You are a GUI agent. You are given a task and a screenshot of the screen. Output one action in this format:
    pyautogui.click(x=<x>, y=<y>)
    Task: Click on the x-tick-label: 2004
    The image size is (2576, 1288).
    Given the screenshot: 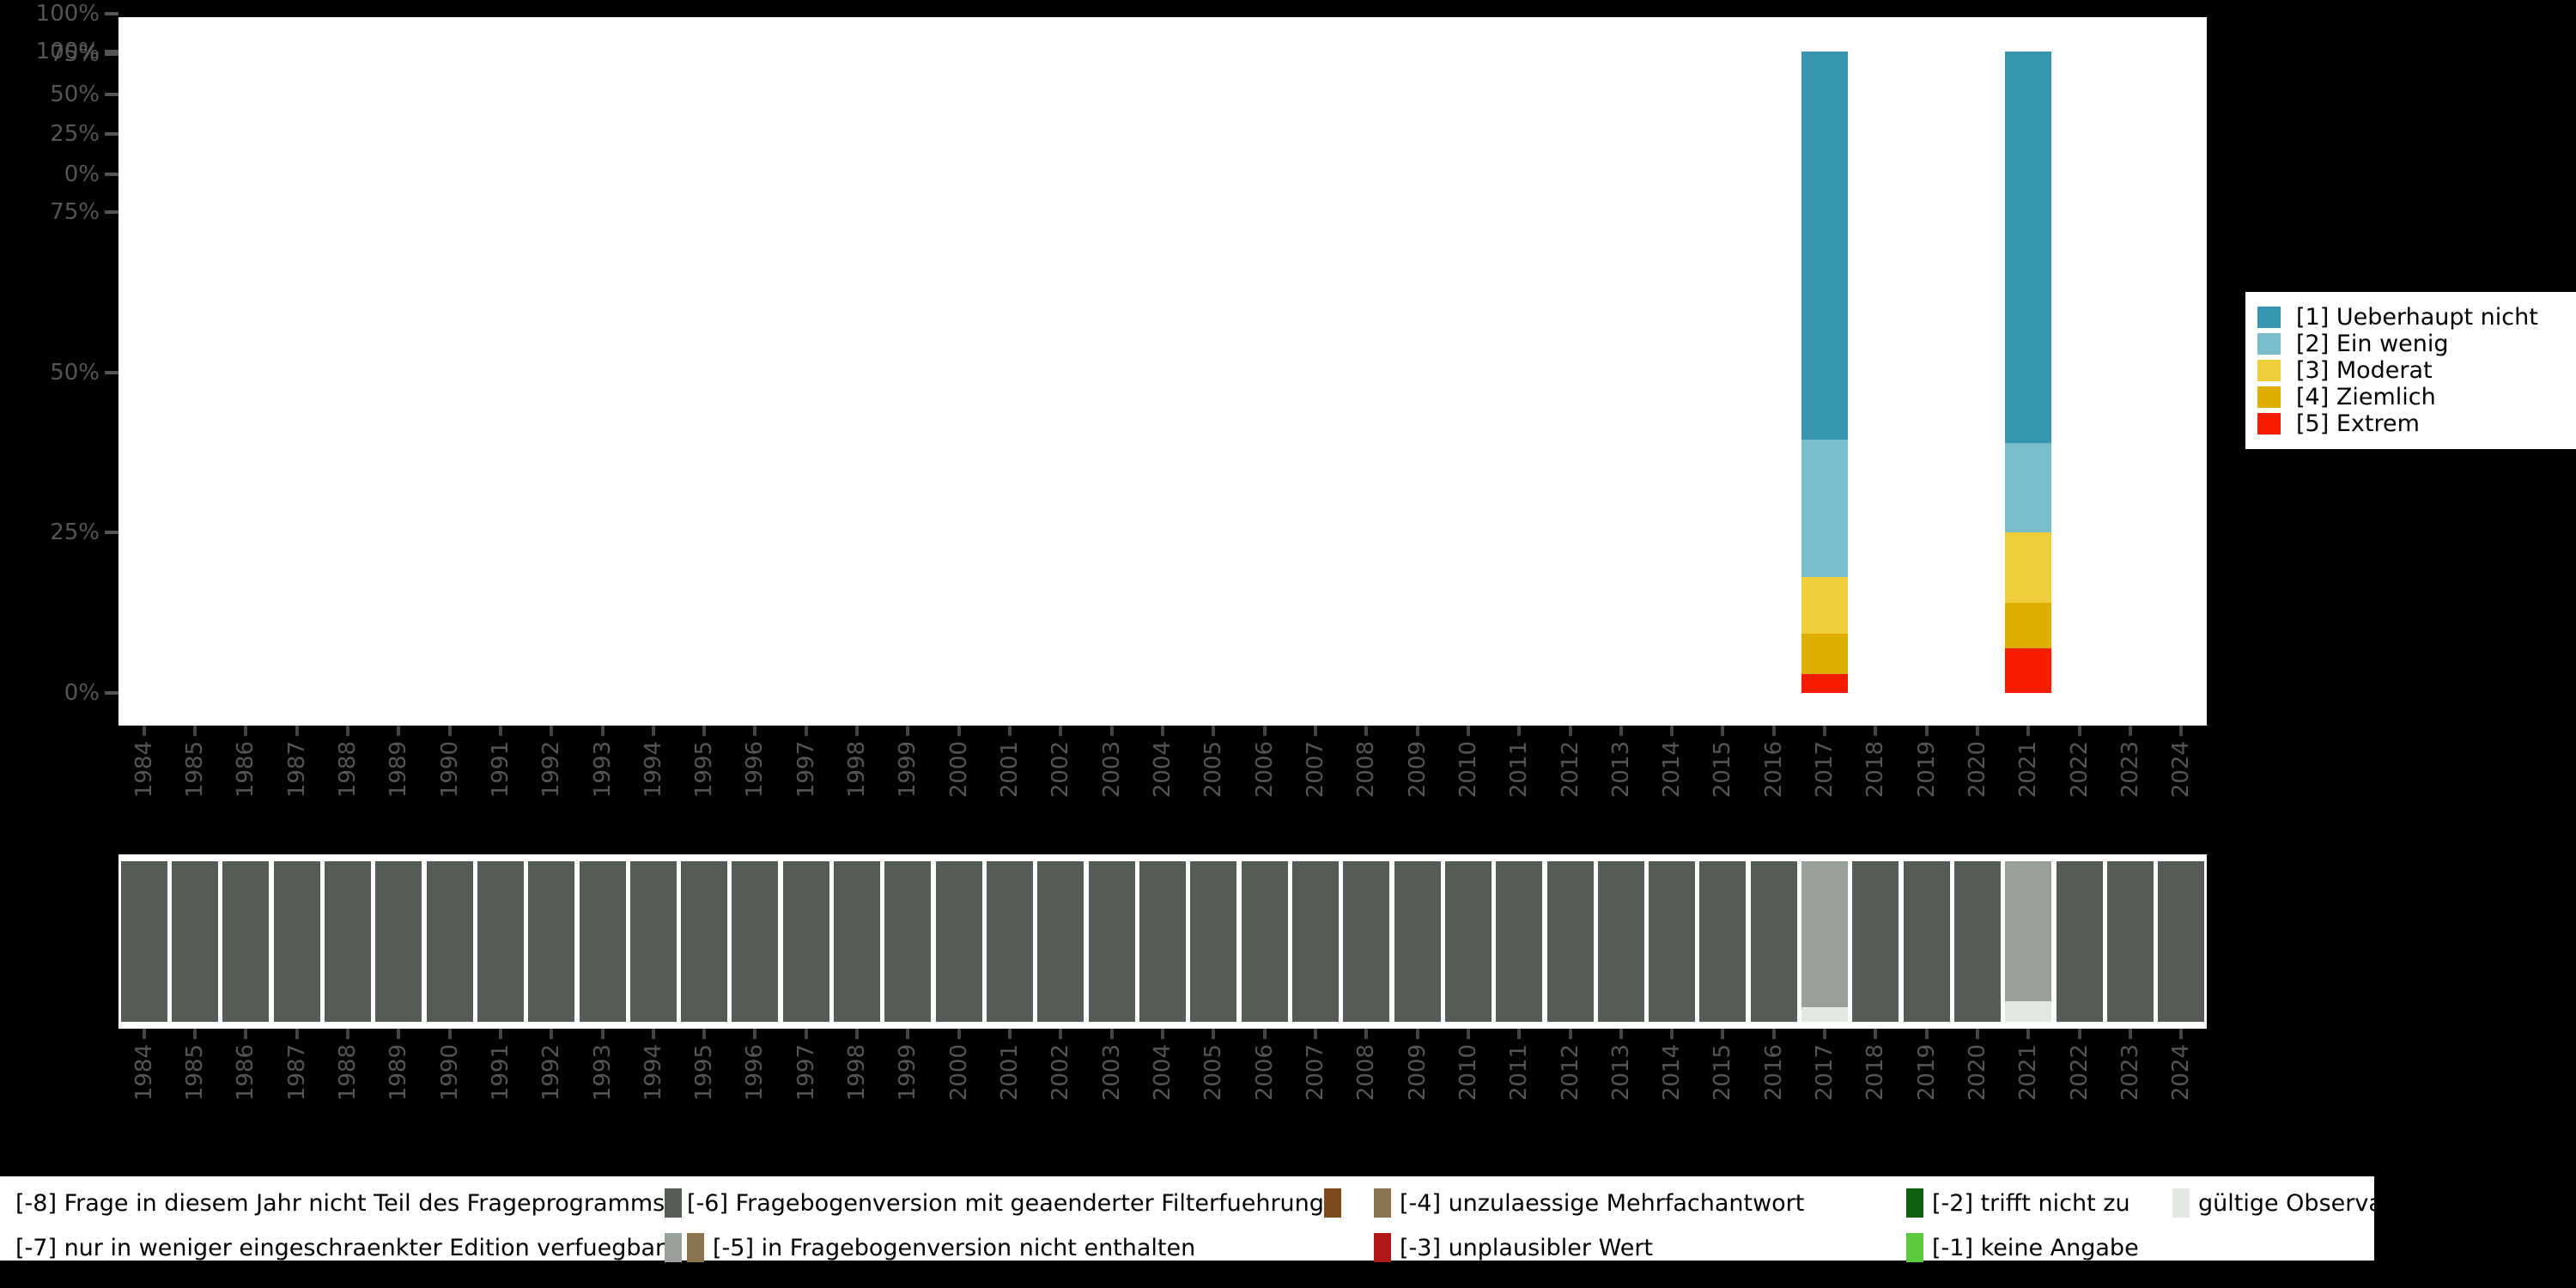 What is the action you would take?
    pyautogui.click(x=1163, y=1073)
    